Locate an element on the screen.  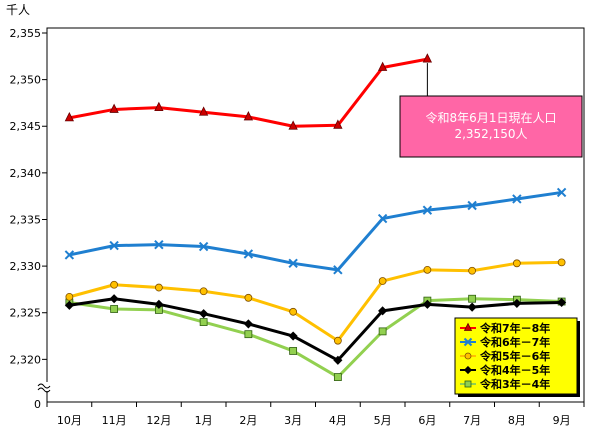
y-tick-label: 2,320 is located at coordinates (26, 359).